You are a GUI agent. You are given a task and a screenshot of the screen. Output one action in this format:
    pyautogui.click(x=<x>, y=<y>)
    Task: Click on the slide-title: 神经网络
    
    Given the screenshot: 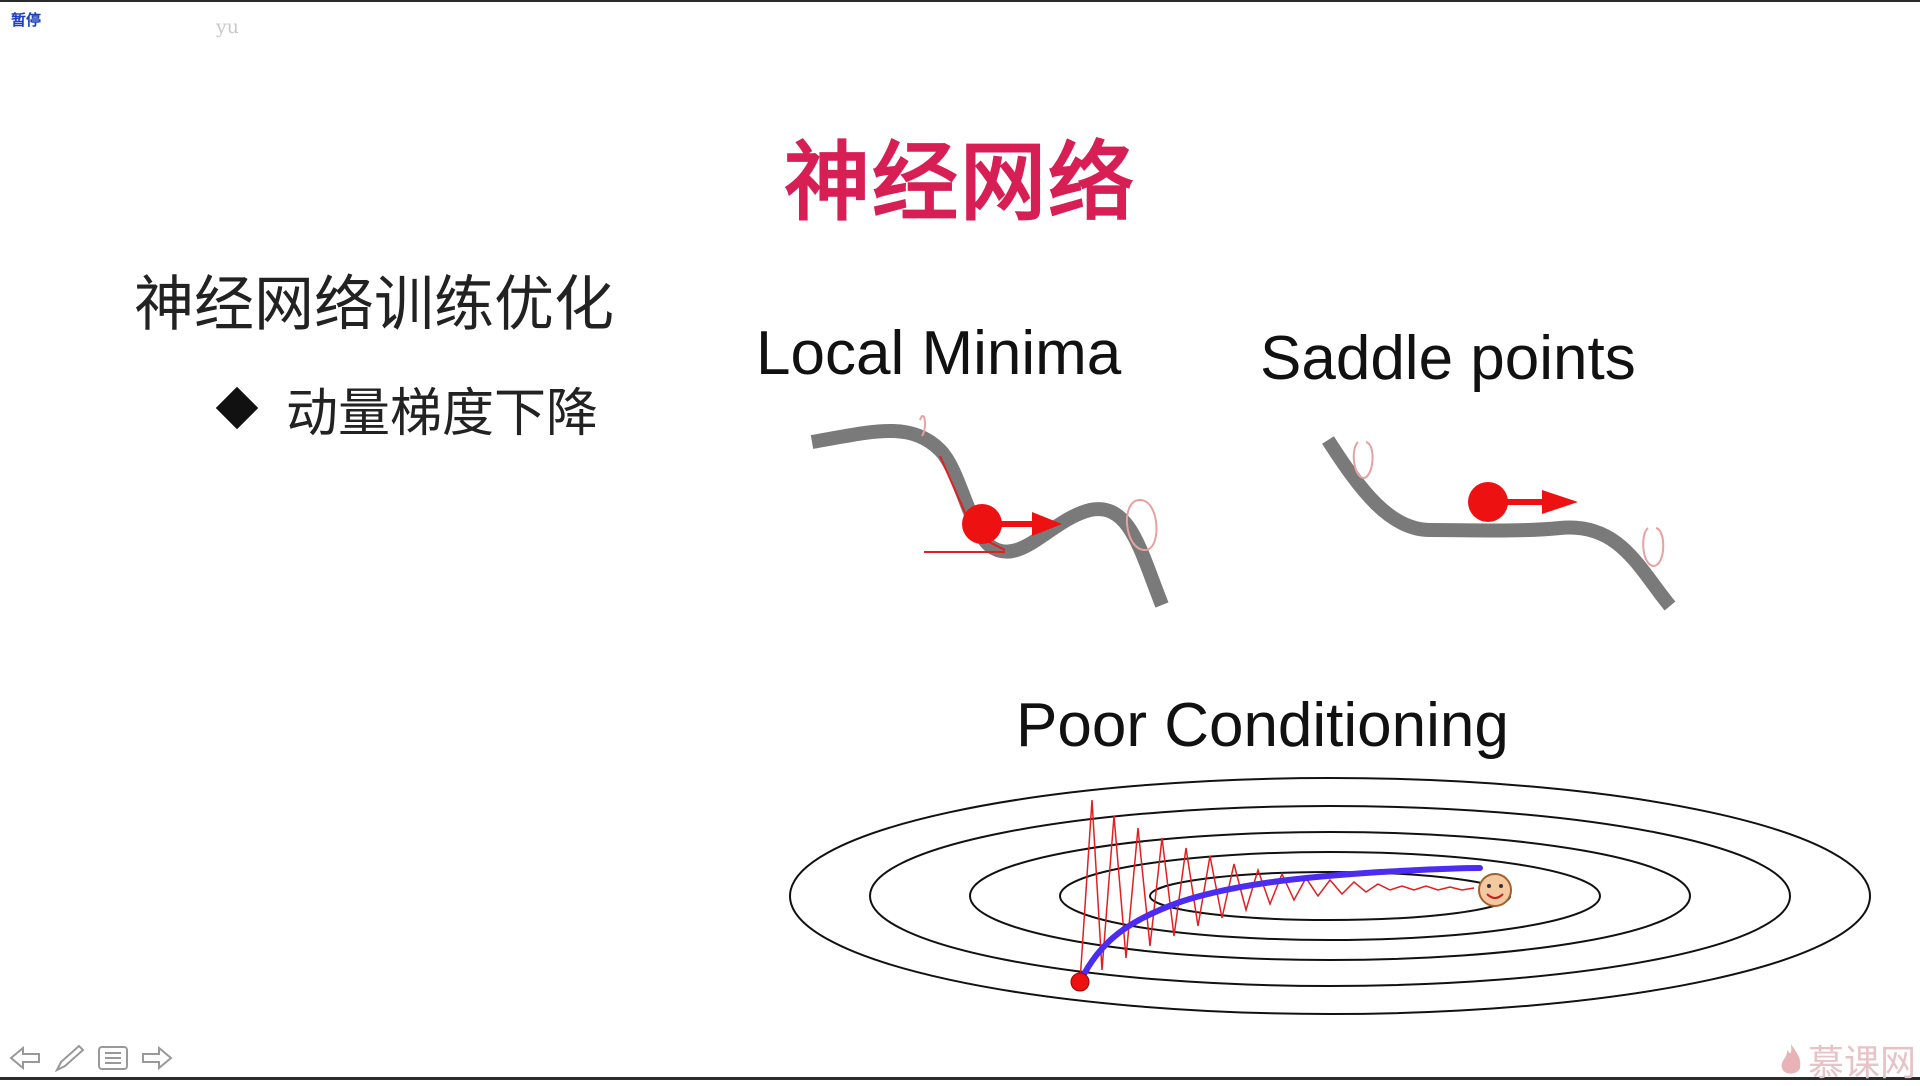 What is the action you would take?
    pyautogui.click(x=960, y=183)
    